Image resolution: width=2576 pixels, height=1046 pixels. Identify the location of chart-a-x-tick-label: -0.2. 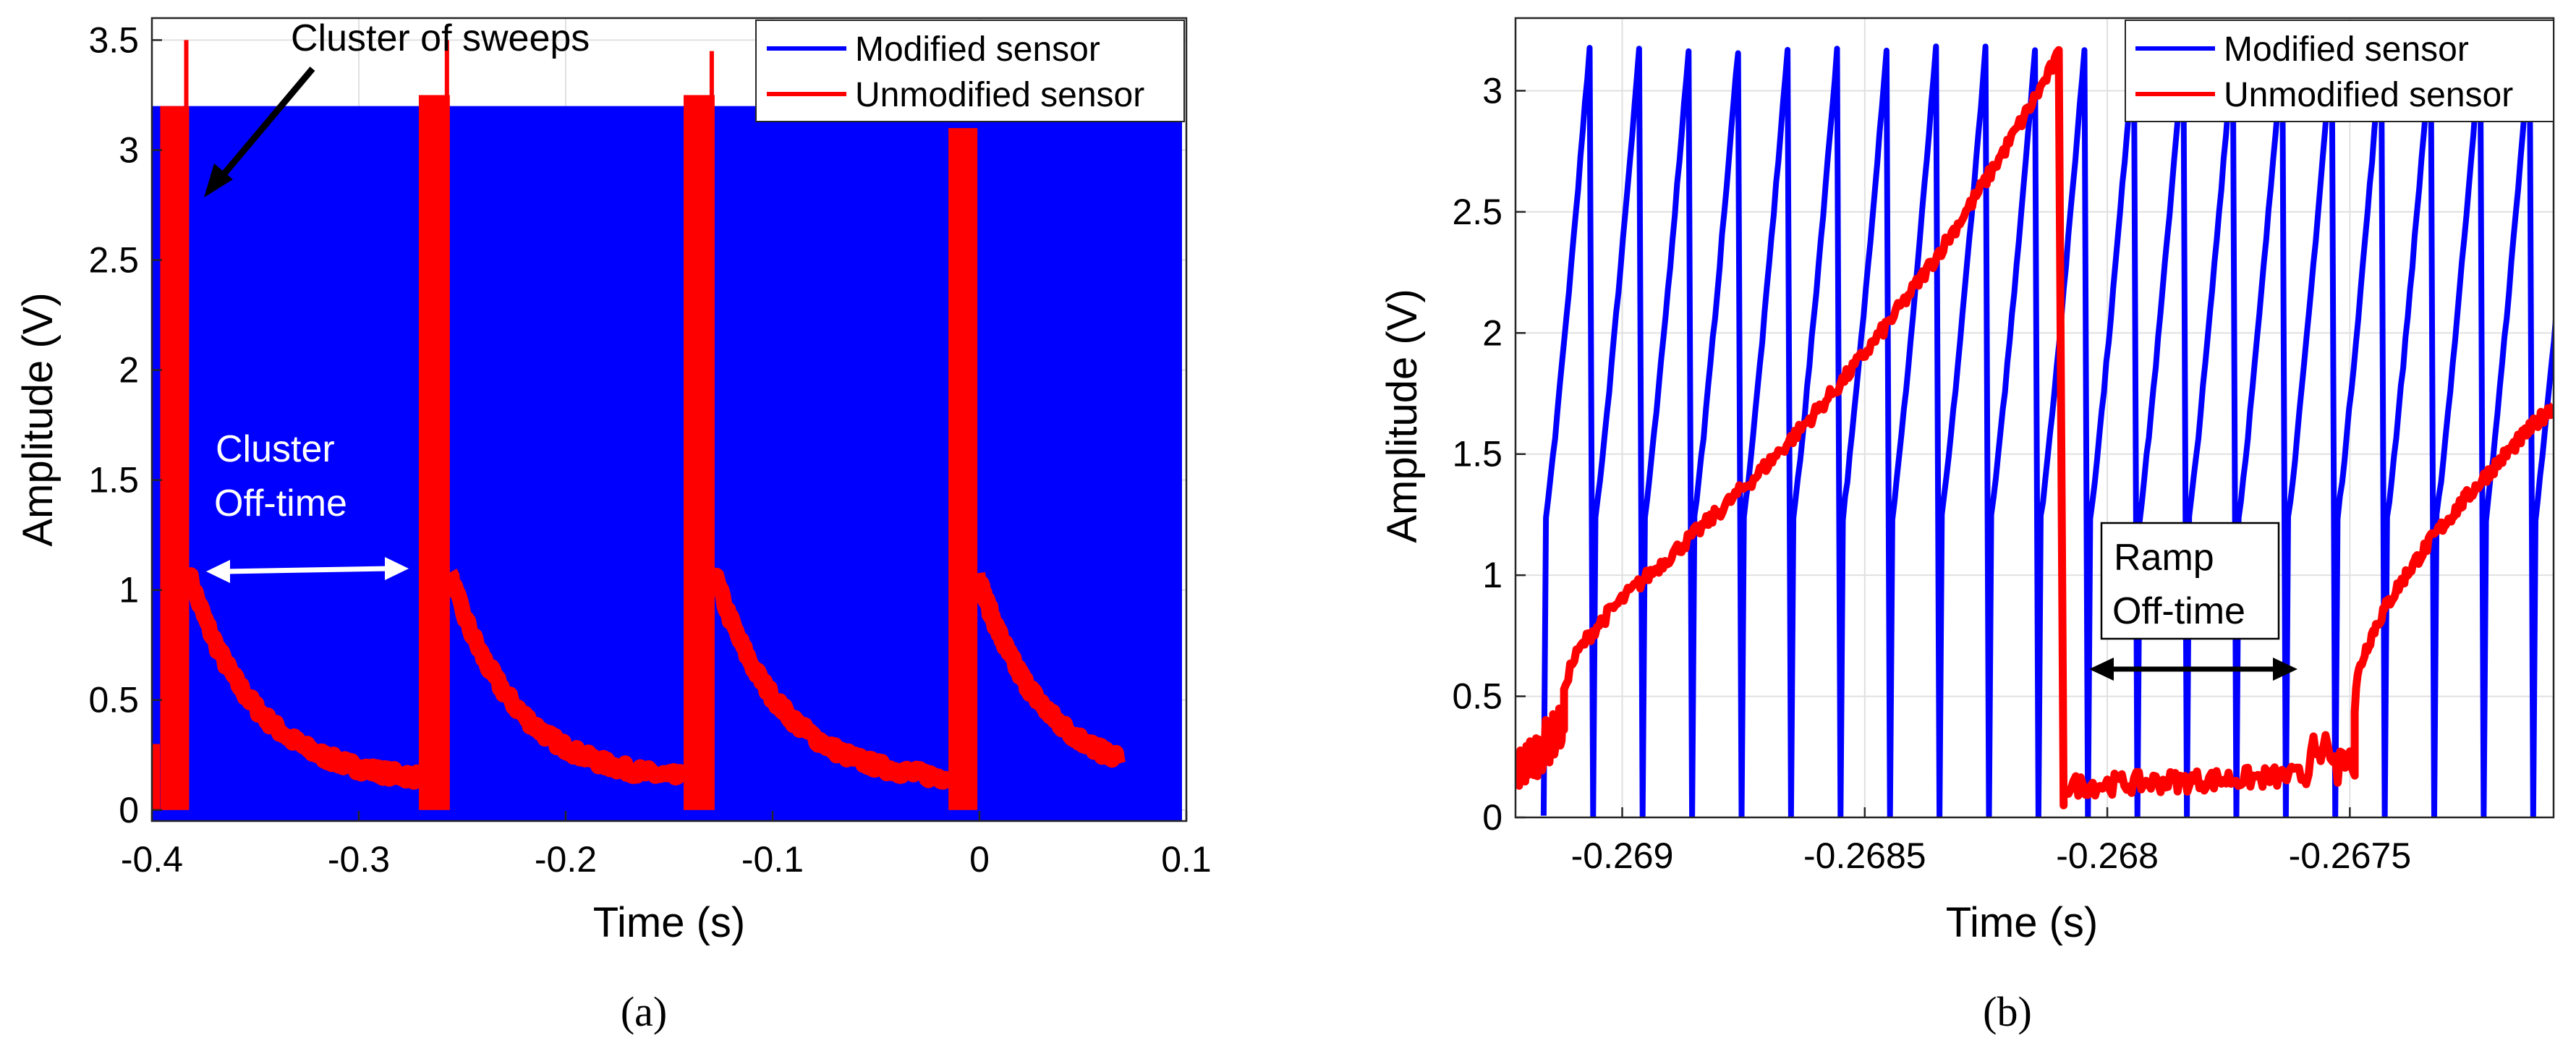
(566, 859).